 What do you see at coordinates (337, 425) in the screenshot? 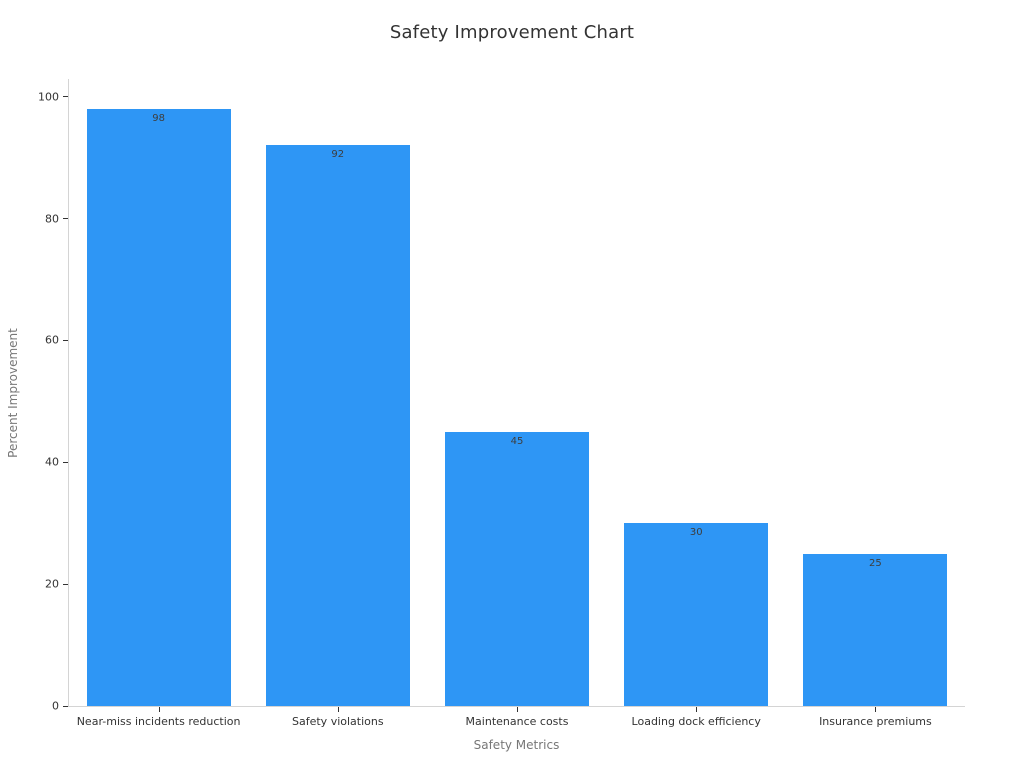
I see `bar: 92` at bounding box center [337, 425].